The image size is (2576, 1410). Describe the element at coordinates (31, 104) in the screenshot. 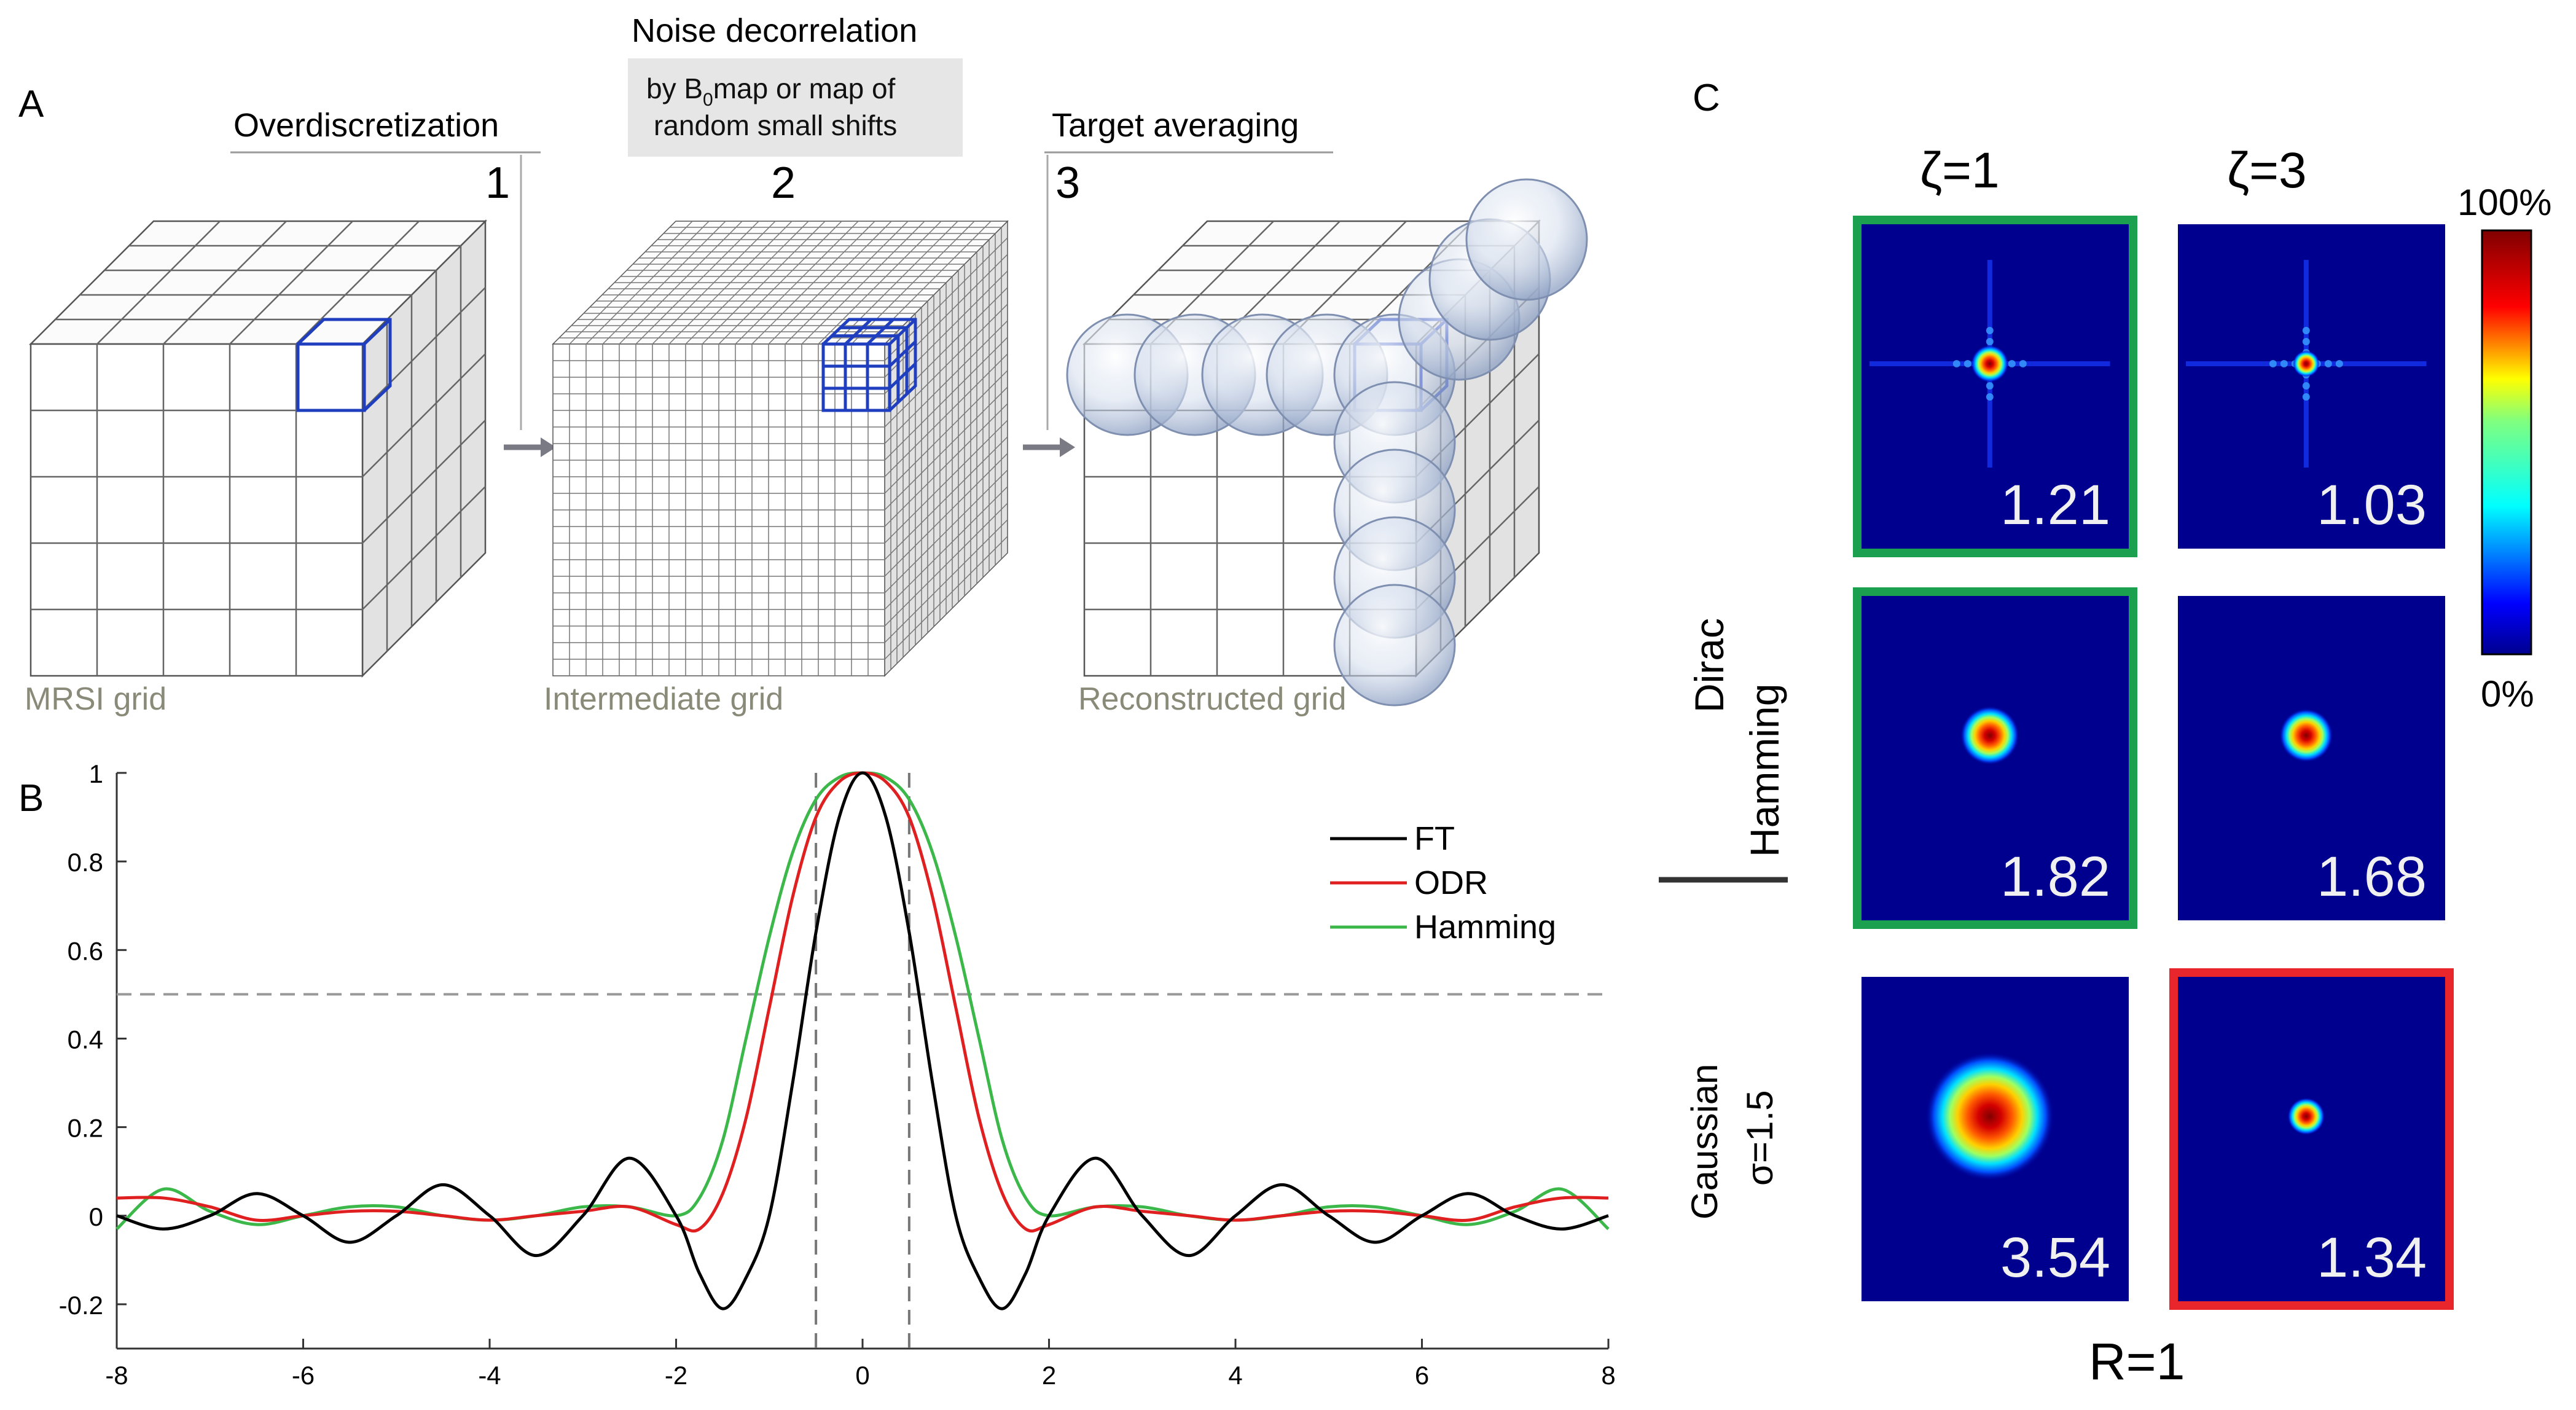

I see `panel-a-label: A` at that location.